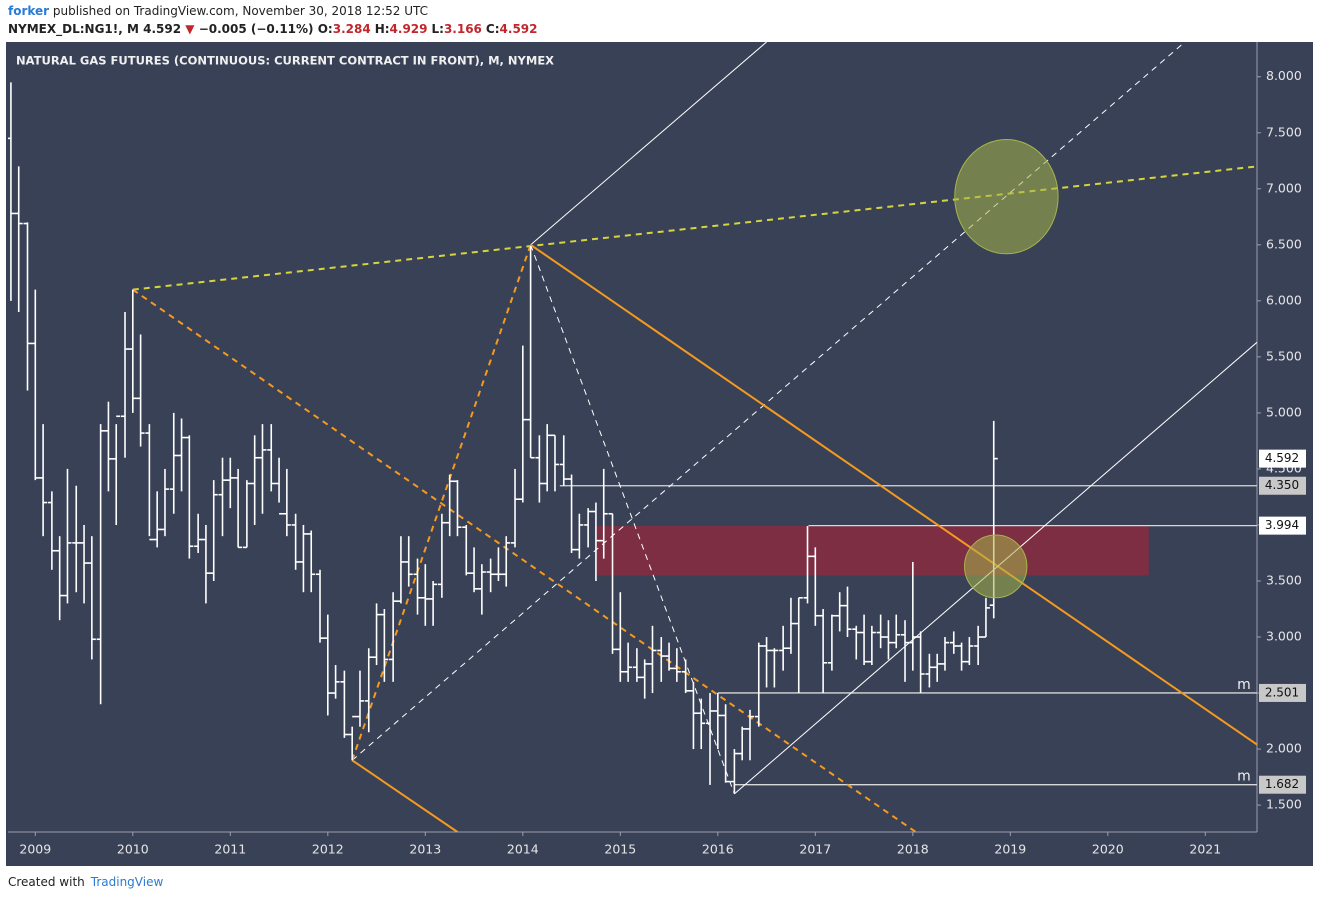 This screenshot has width=1321, height=900. What do you see at coordinates (437, 29) in the screenshot?
I see `ohlc-key: L:` at bounding box center [437, 29].